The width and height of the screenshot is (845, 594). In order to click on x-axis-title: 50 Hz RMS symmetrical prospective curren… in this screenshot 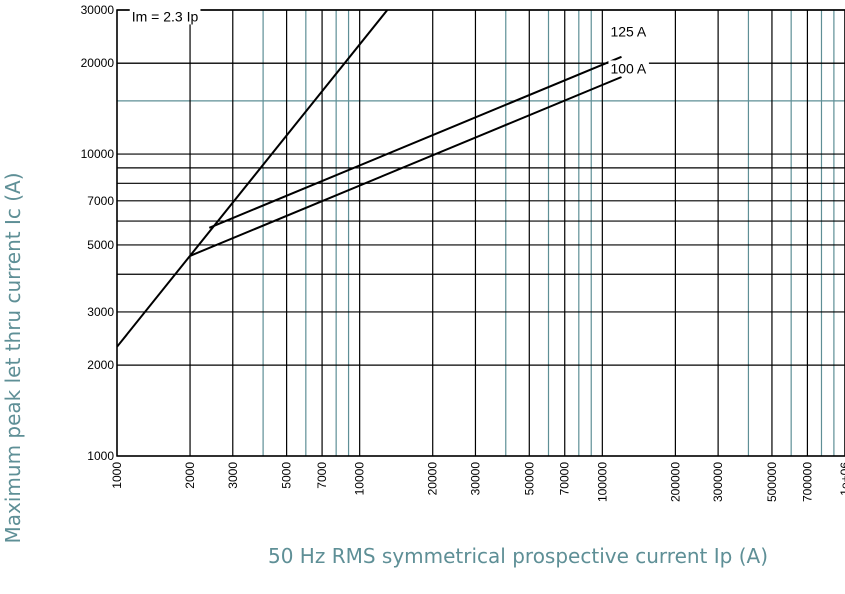, I will do `click(518, 556)`.